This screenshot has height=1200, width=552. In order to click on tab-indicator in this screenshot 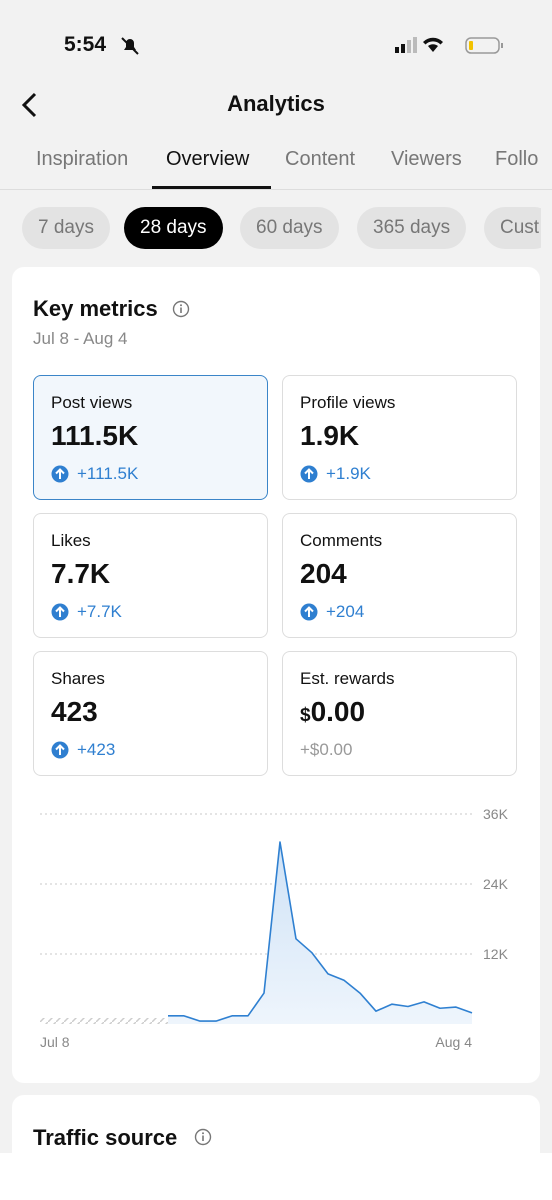, I will do `click(211, 187)`.